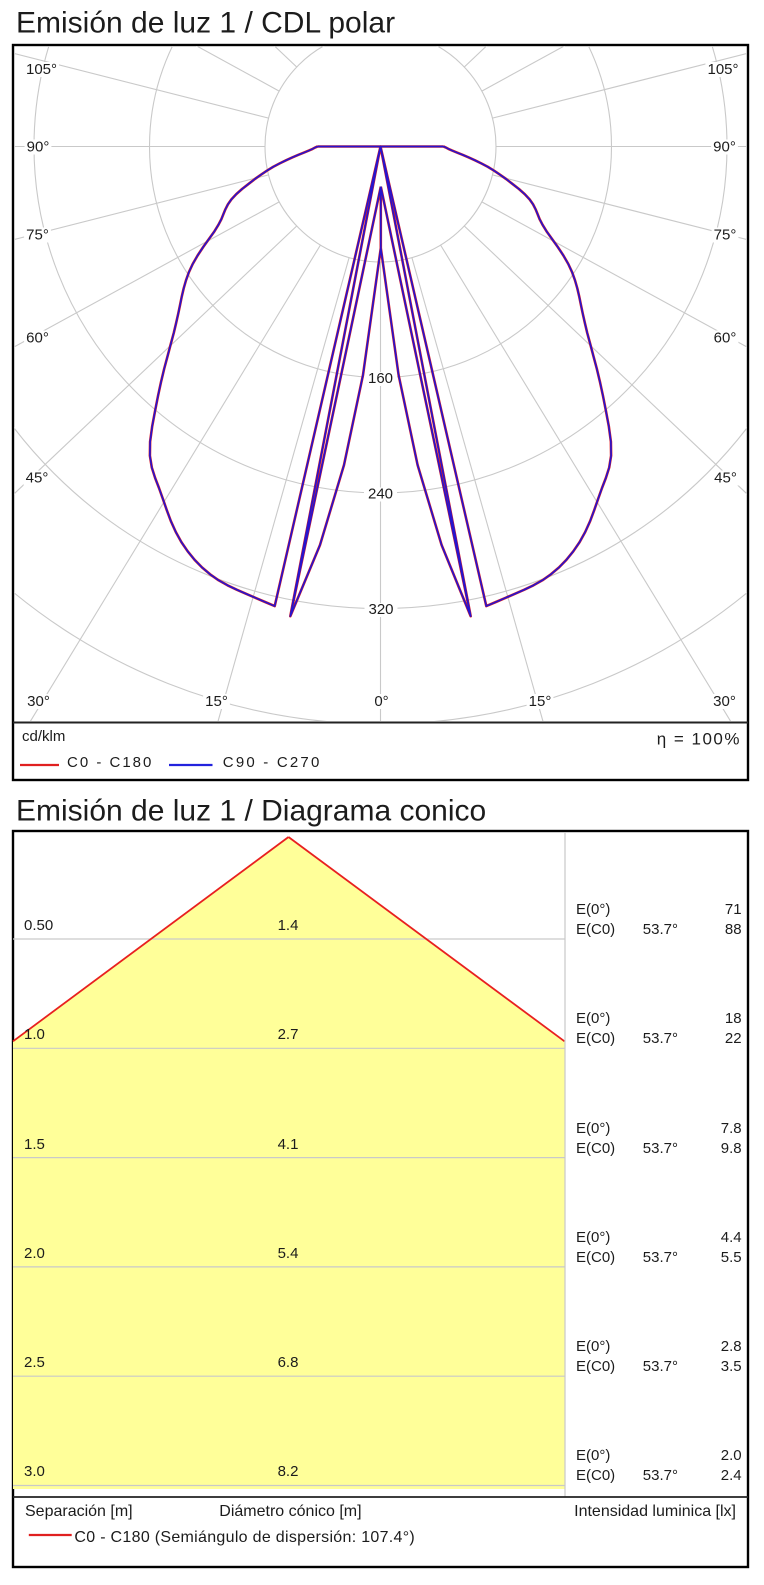 This screenshot has width=764, height=1585. Describe the element at coordinates (288, 1144) in the screenshot. I see `svg-text: 4.1` at that location.